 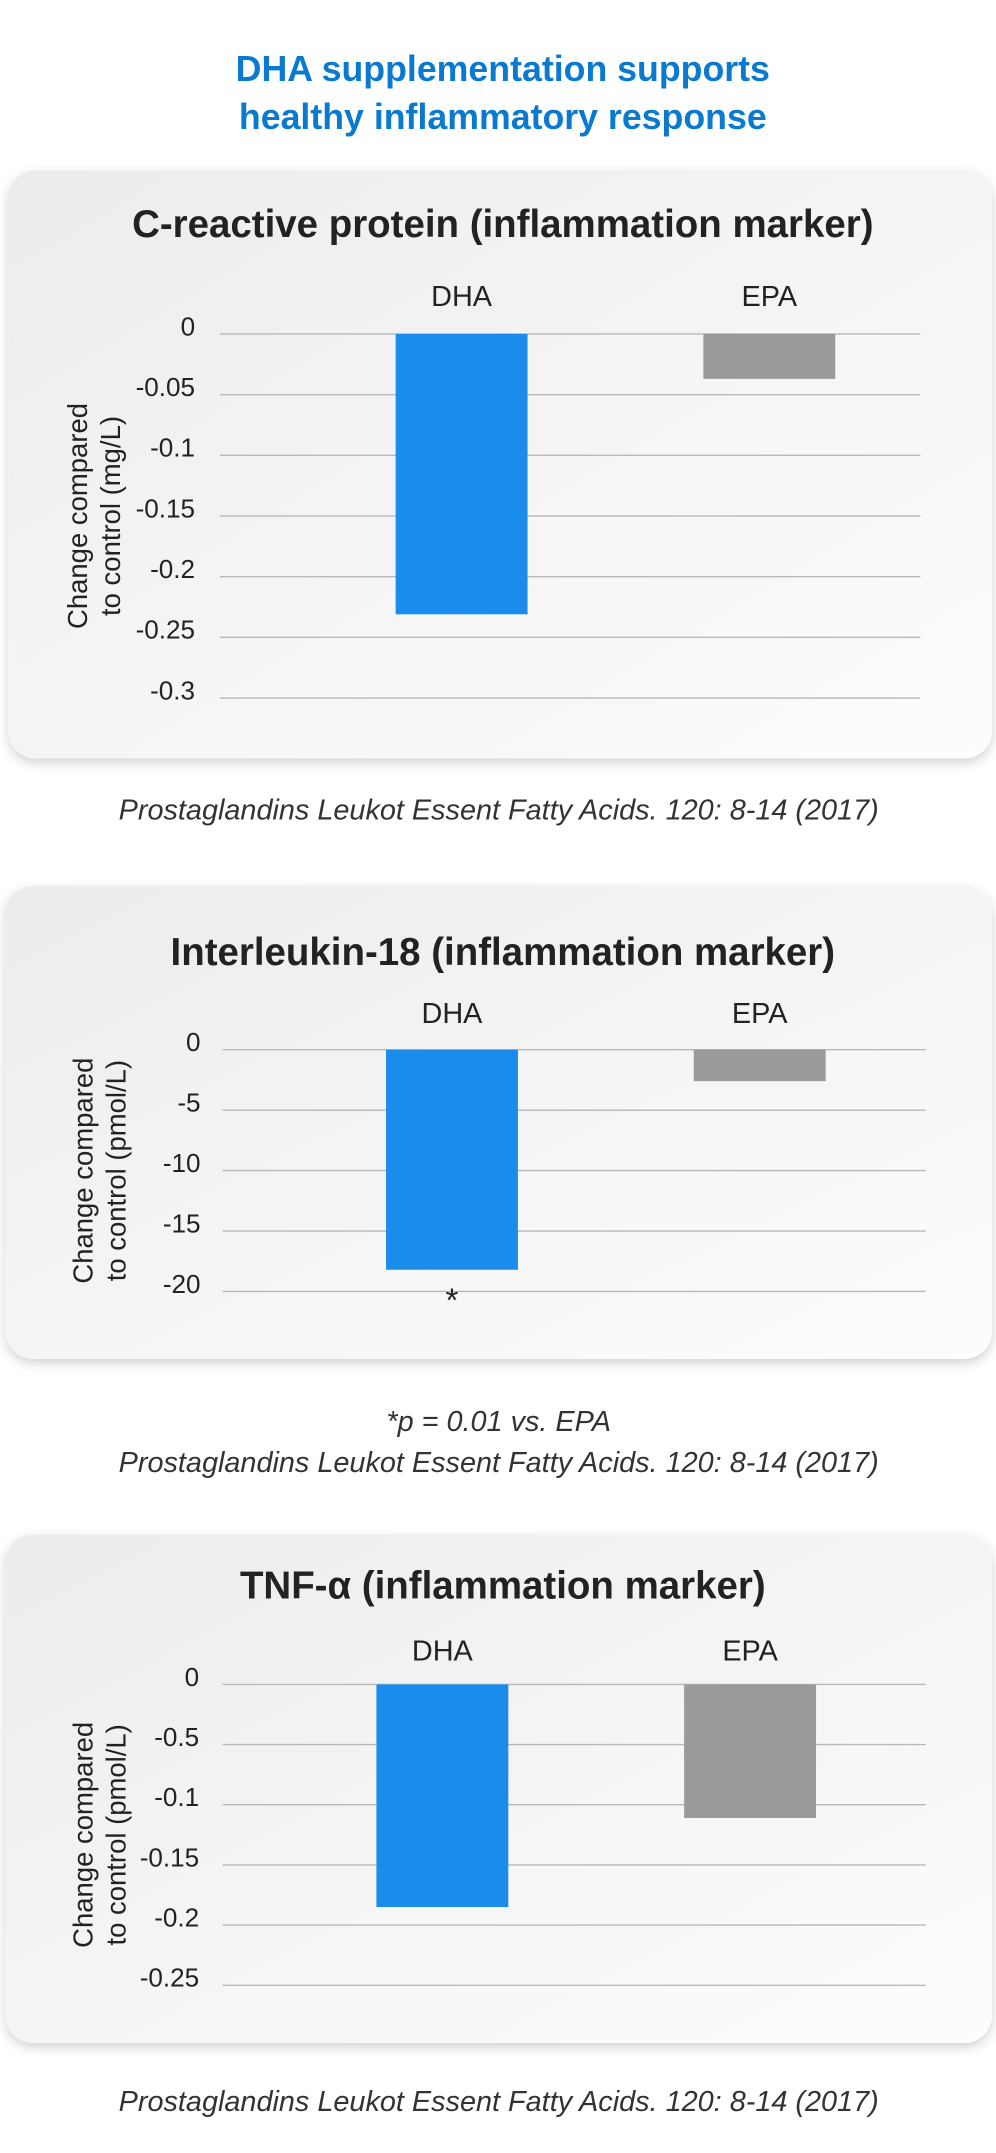 I want to click on y-tick-label: -0.05, so click(x=165, y=387).